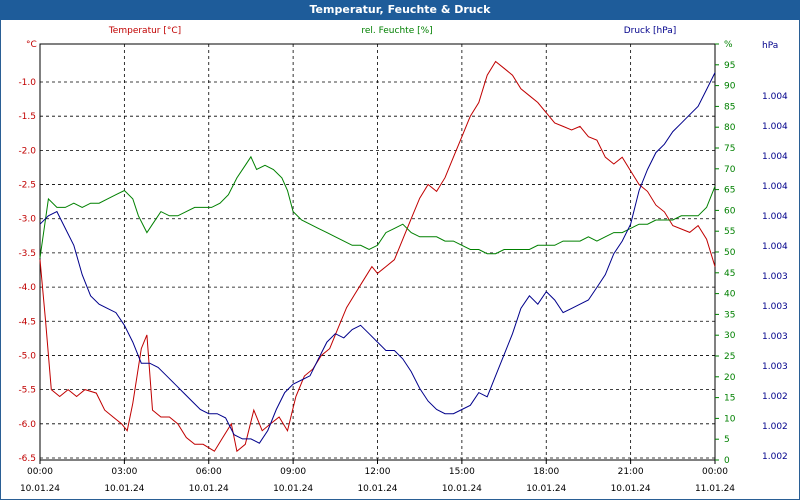  I want to click on x-tick-time: 09:00, so click(293, 472).